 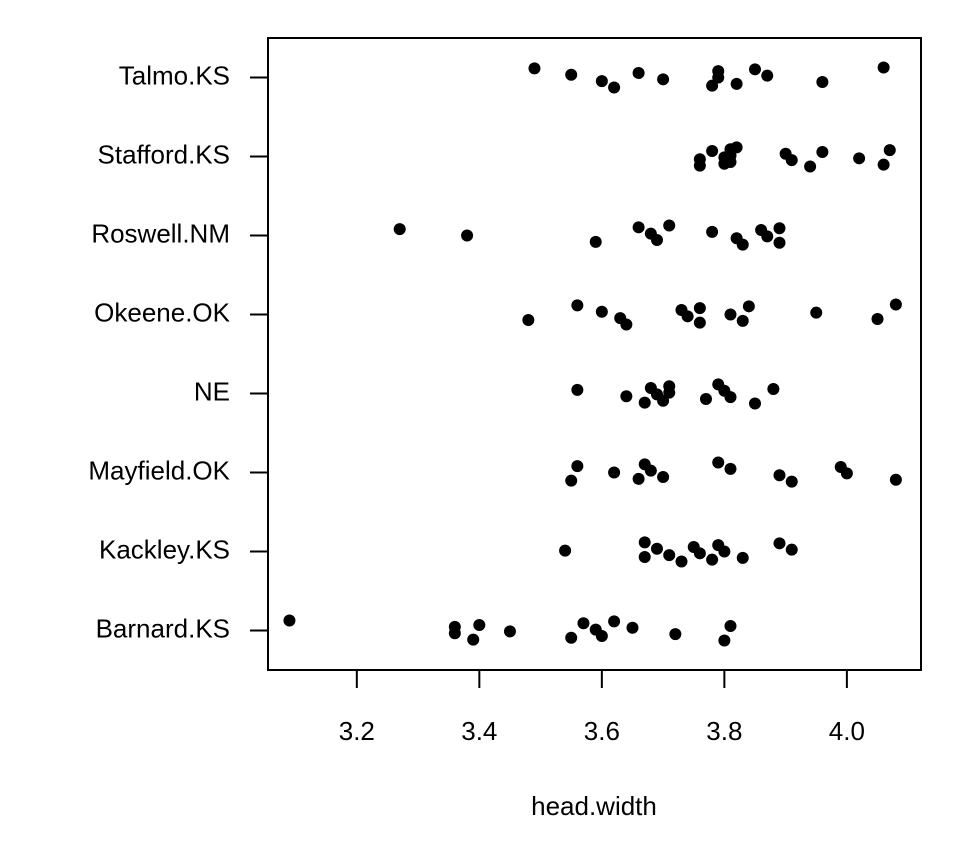 What do you see at coordinates (357, 731) in the screenshot?
I see `x-tick-label: 3.2` at bounding box center [357, 731].